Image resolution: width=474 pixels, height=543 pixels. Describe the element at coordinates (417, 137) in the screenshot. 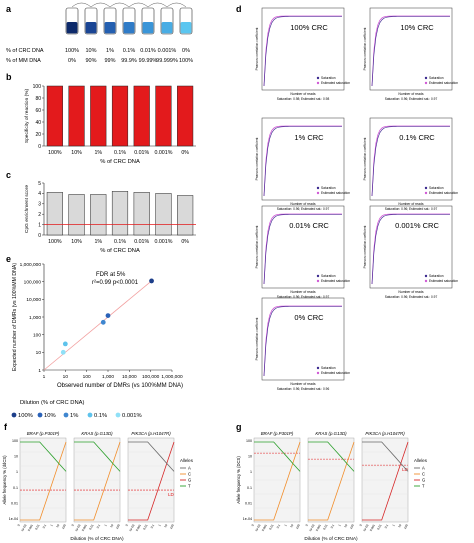

I see `subplot-label: 0.1% CRC` at that location.